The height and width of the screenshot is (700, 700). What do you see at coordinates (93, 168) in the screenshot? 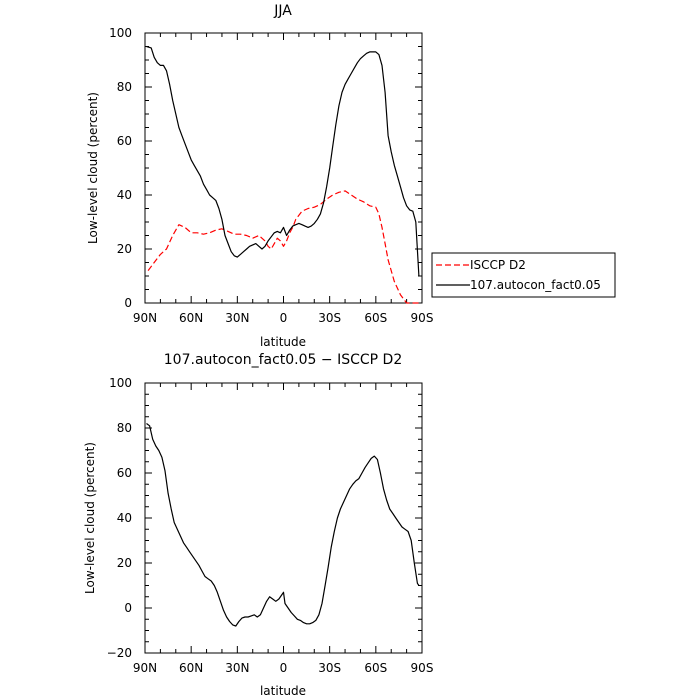
I see `y-axis-label-top: Low-level cloud (percent)` at bounding box center [93, 168].